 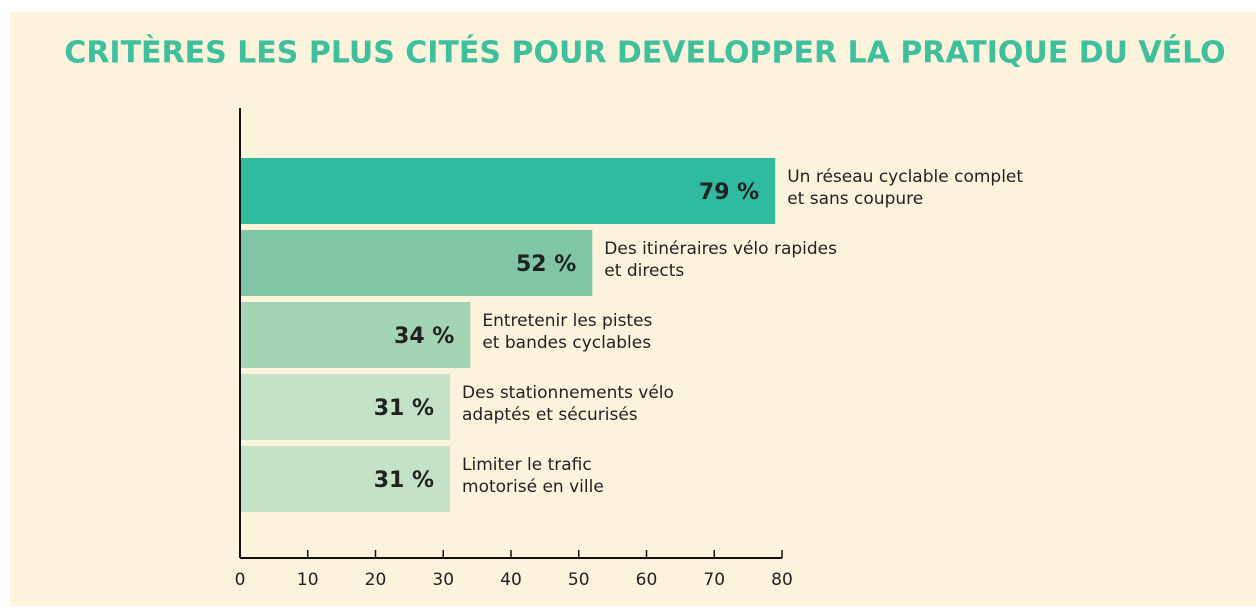 What do you see at coordinates (376, 580) in the screenshot?
I see `x-tick-label: 20` at bounding box center [376, 580].